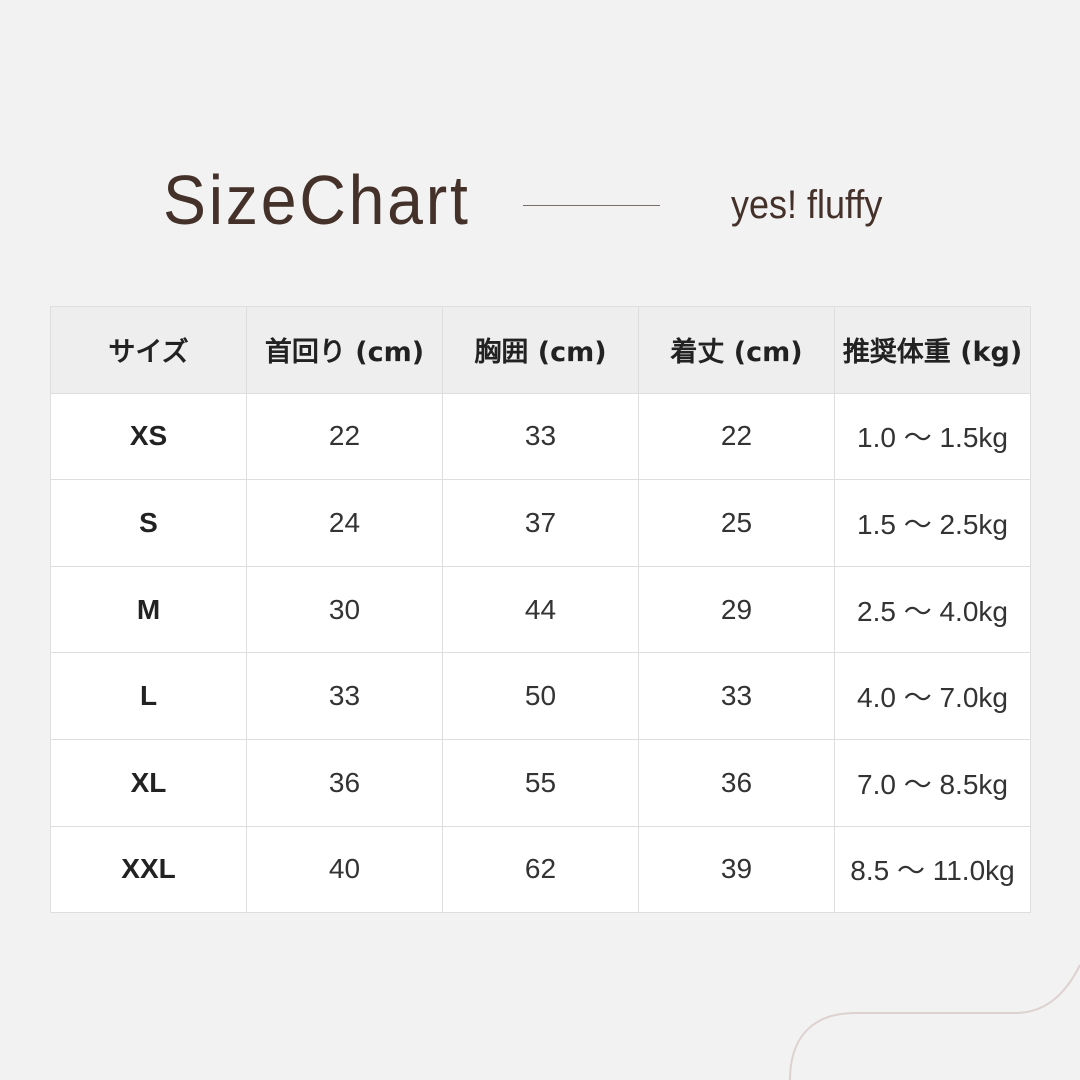 This screenshot has height=1080, width=1080. Describe the element at coordinates (344, 696) in the screenshot. I see `cell-neck: 33` at that location.